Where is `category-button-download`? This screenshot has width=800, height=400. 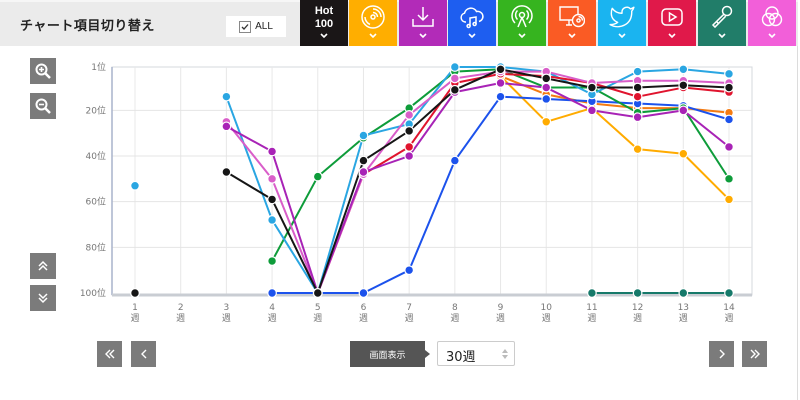 category-button-download is located at coordinates (423, 23).